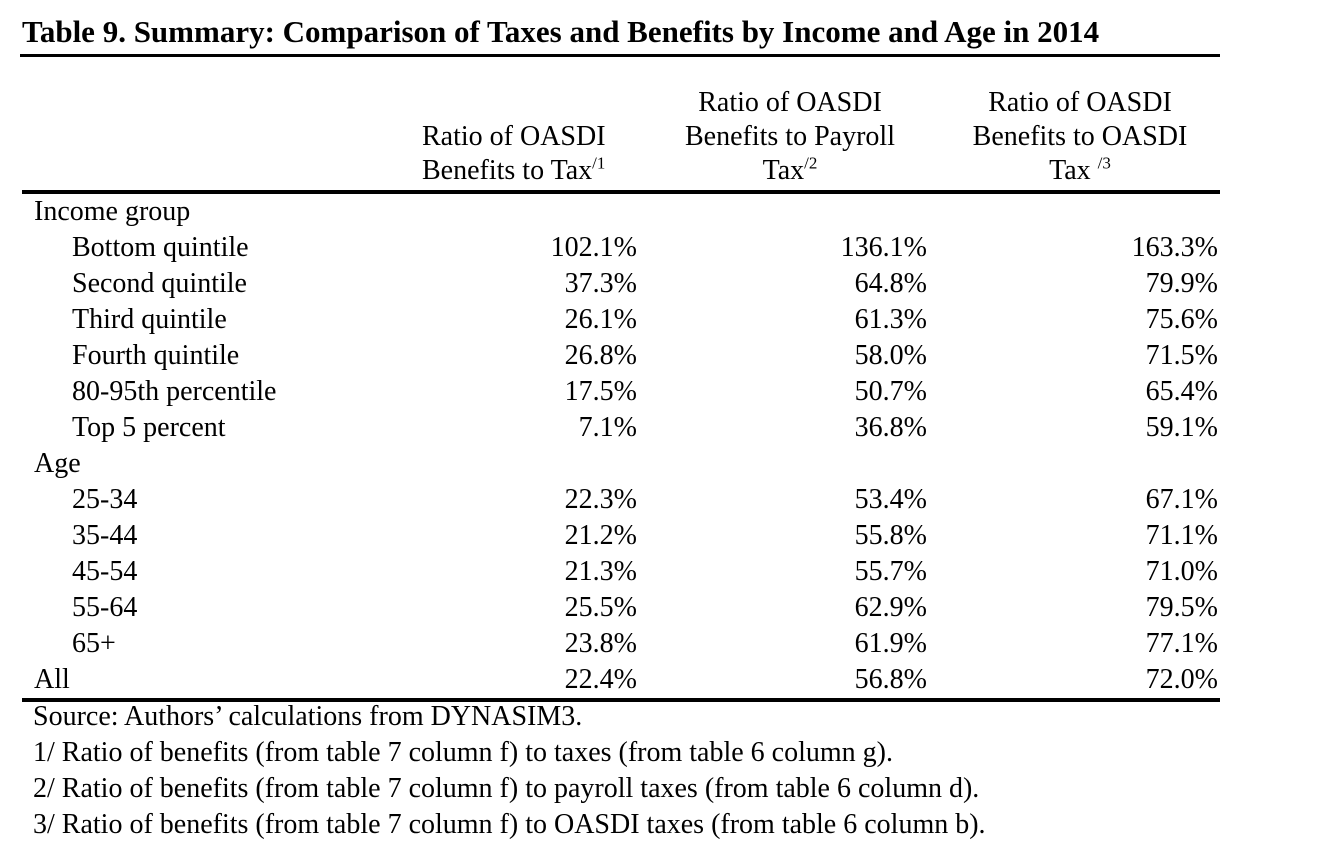  What do you see at coordinates (159, 283) in the screenshot?
I see `row-label: Second quintile` at bounding box center [159, 283].